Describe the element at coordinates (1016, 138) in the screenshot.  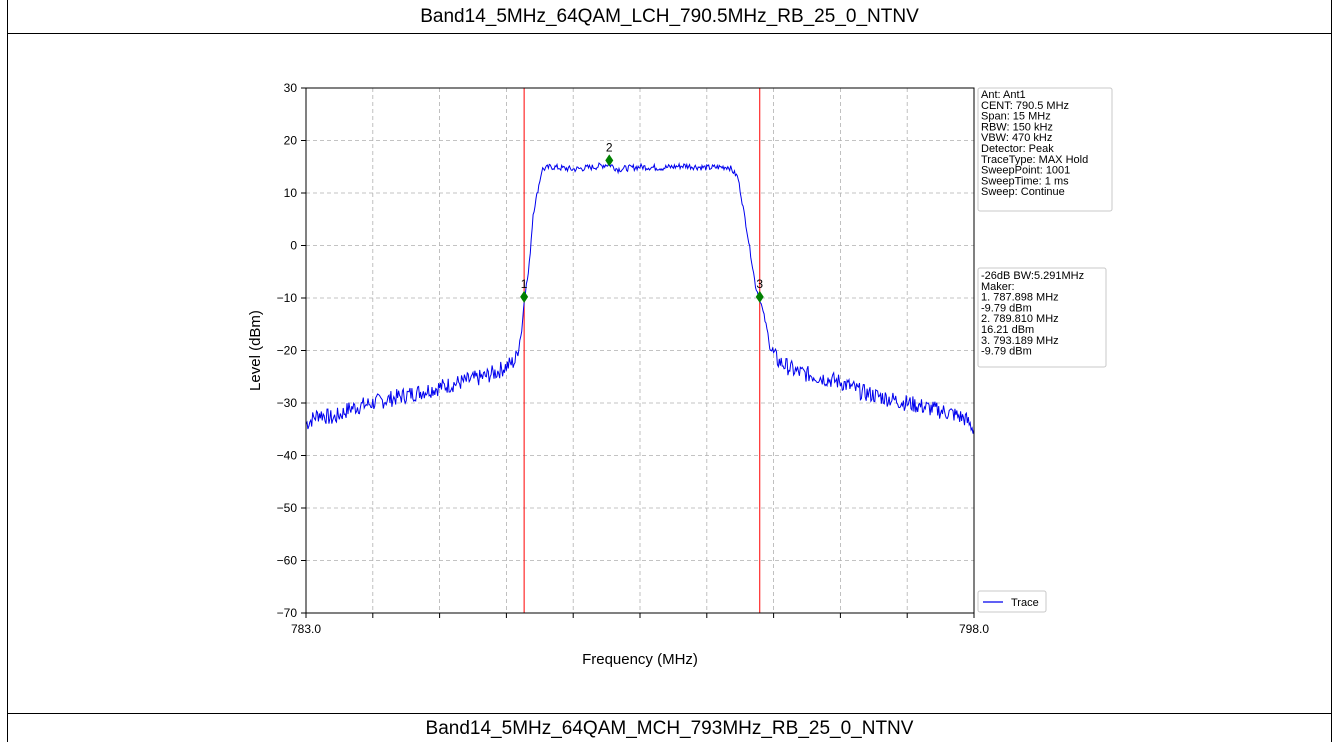
I see `analyzer-setting: VBW: 470 kHz` at that location.